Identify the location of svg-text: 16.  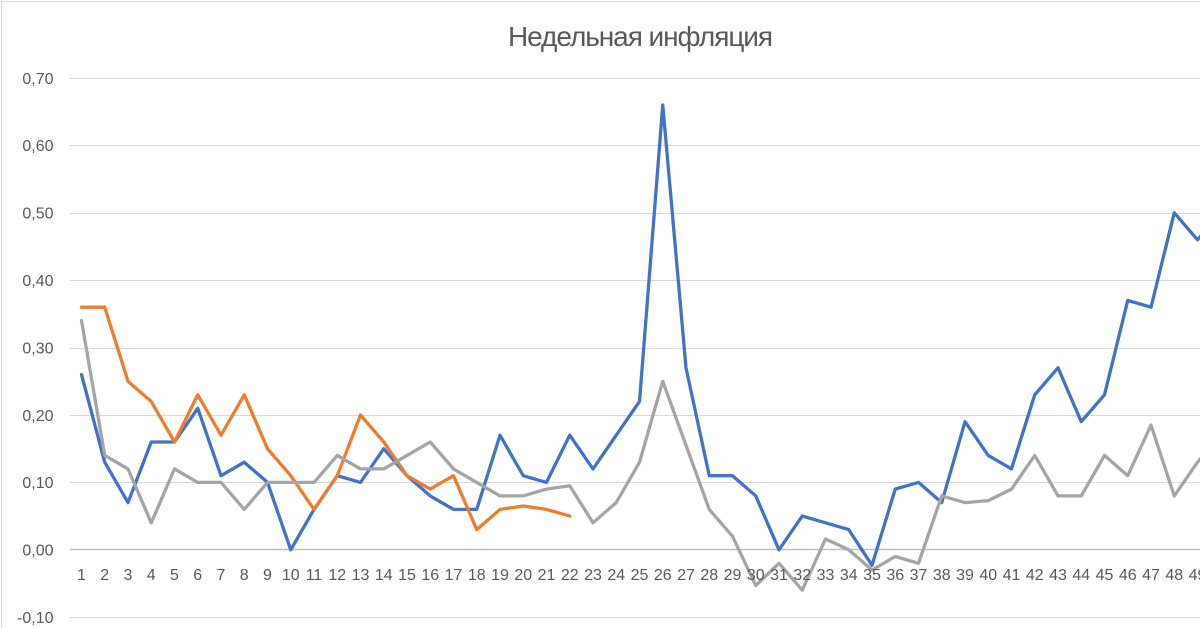
(430, 575).